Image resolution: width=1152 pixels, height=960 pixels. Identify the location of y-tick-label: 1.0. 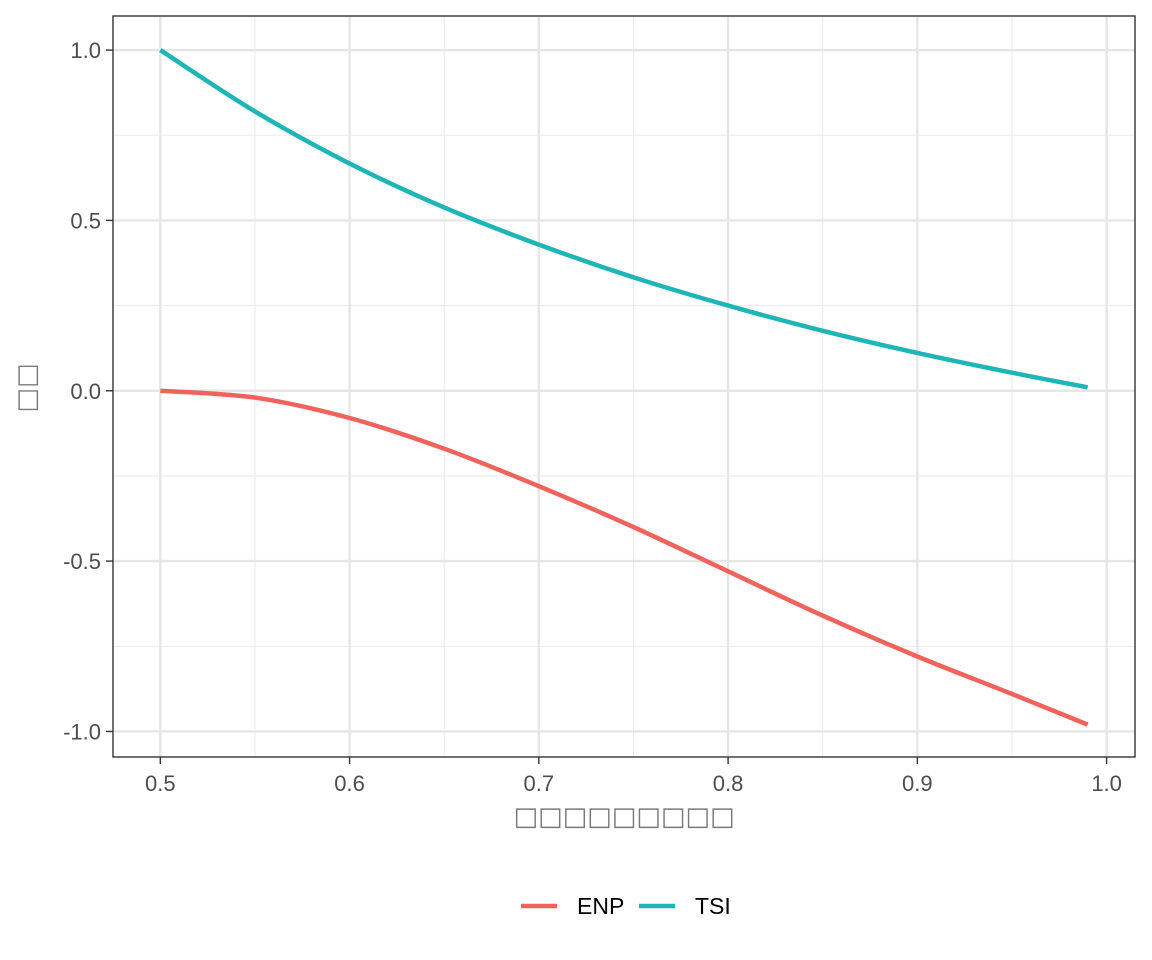
(85, 50).